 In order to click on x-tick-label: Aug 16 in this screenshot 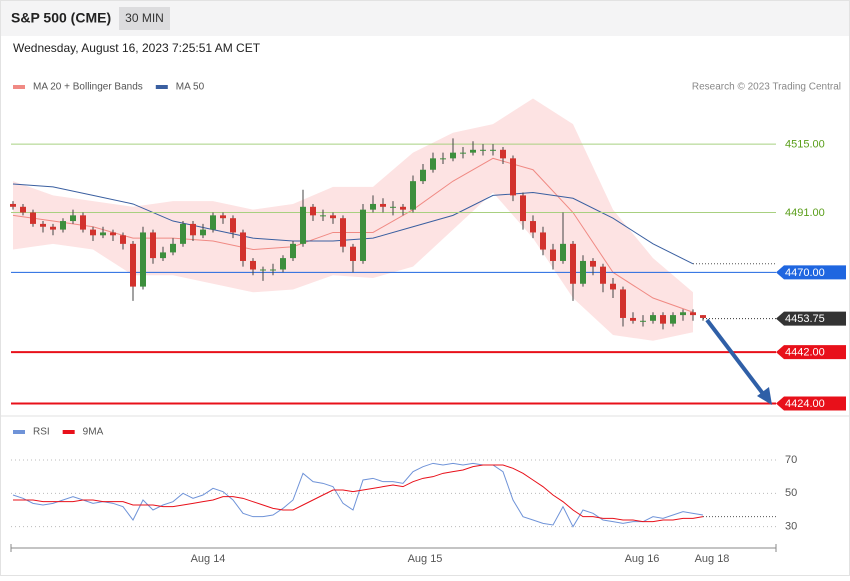, I will do `click(642, 559)`.